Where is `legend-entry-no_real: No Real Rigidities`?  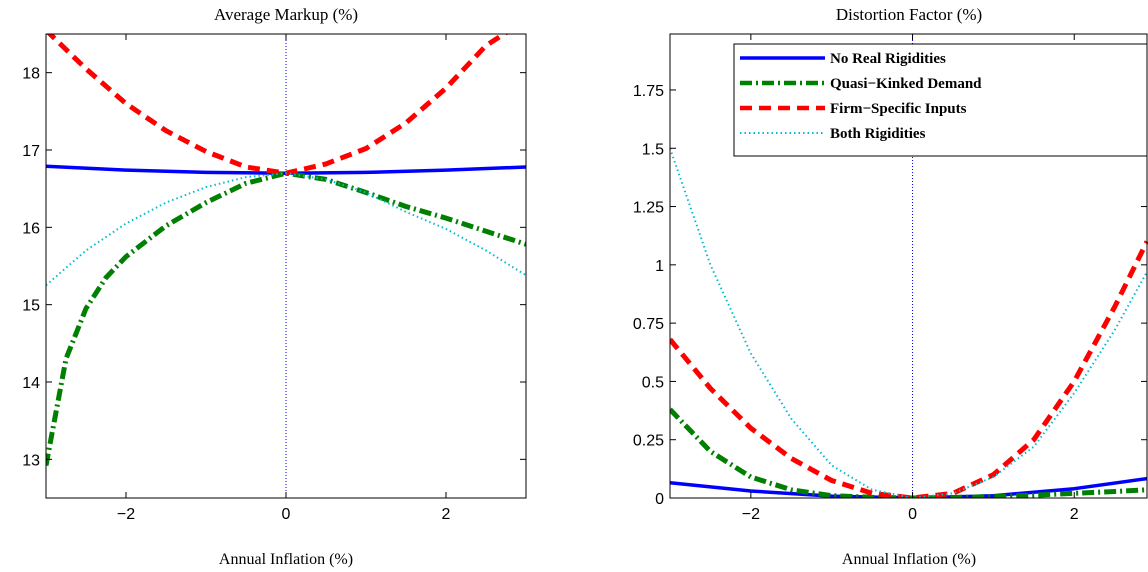
legend-entry-no_real: No Real Rigidities is located at coordinates (843, 59).